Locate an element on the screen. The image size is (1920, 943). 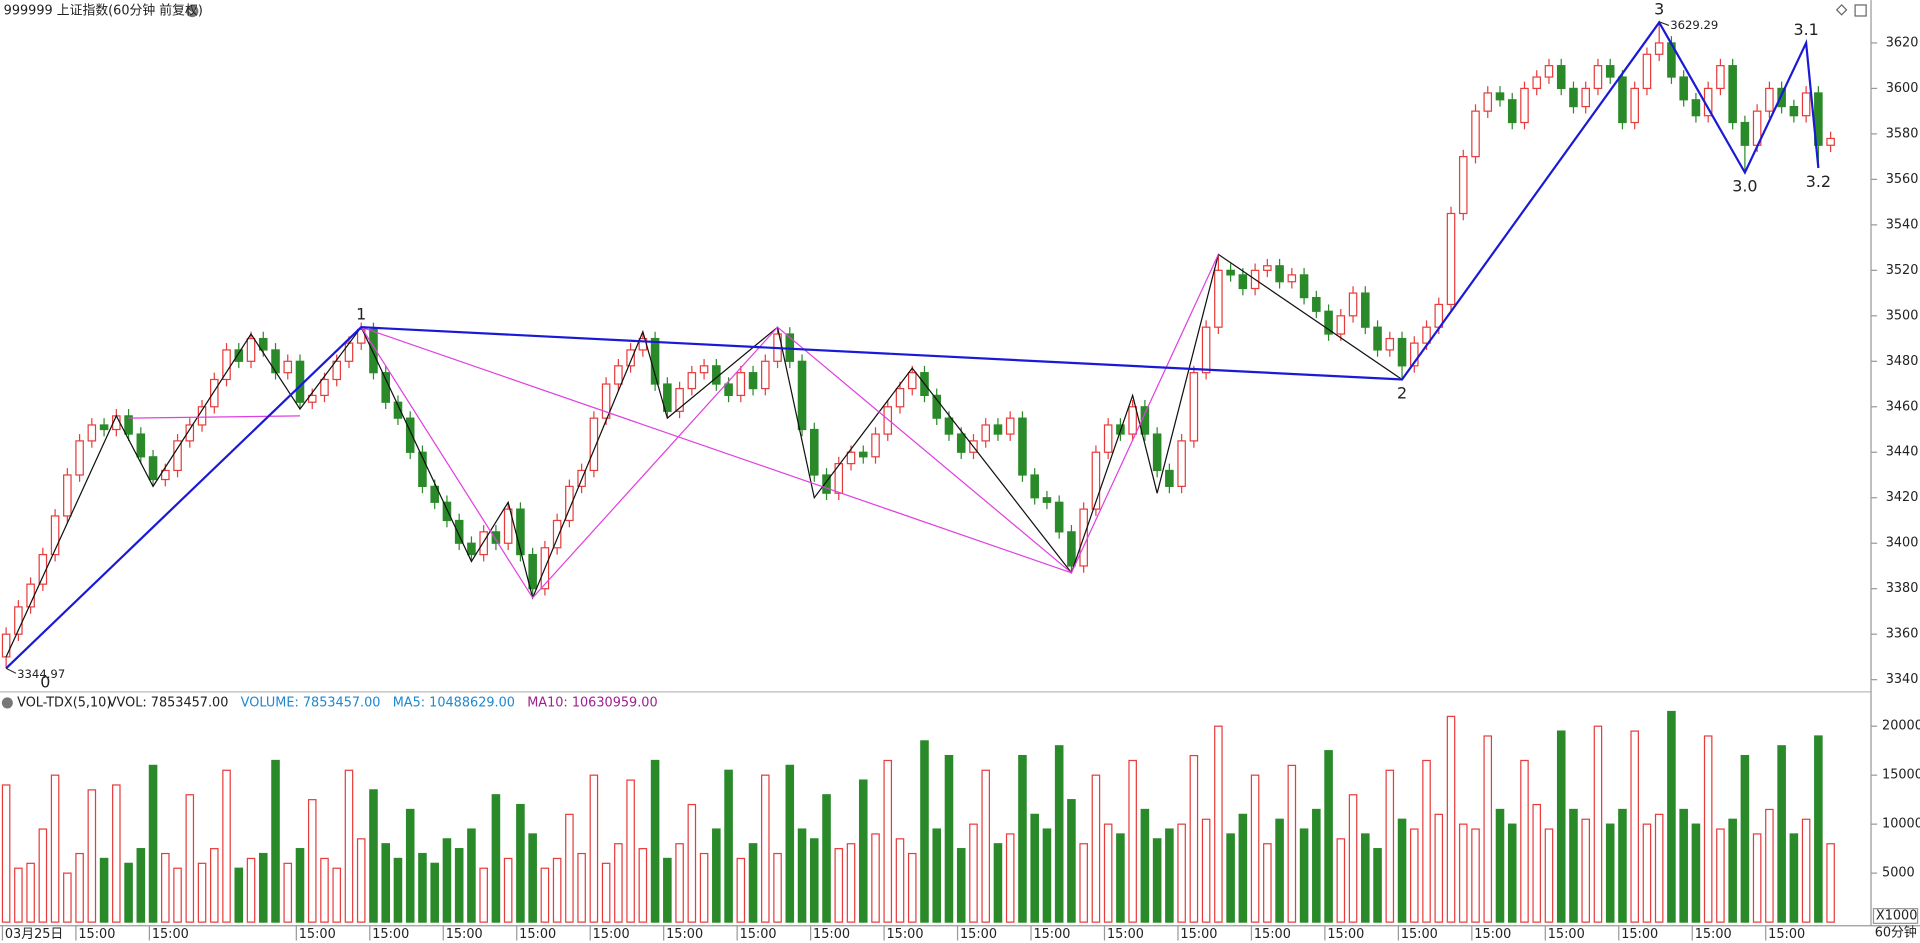
menu-icon is located at coordinates (192, 11).